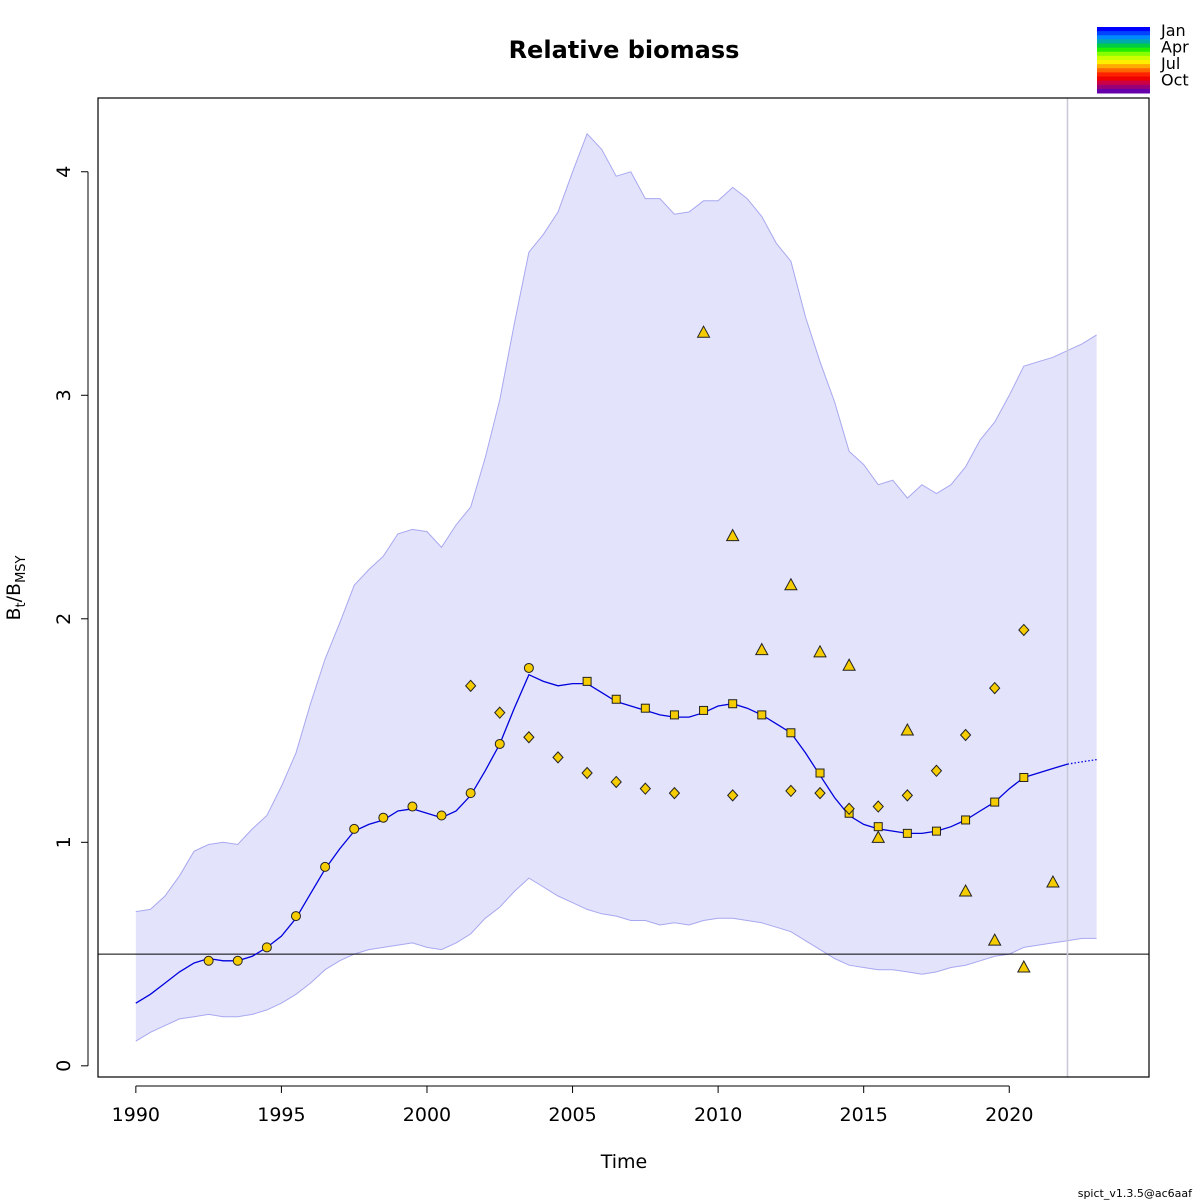 Image resolution: width=1200 pixels, height=1200 pixels. Describe the element at coordinates (624, 1162) in the screenshot. I see `x-axis-label: Time` at that location.